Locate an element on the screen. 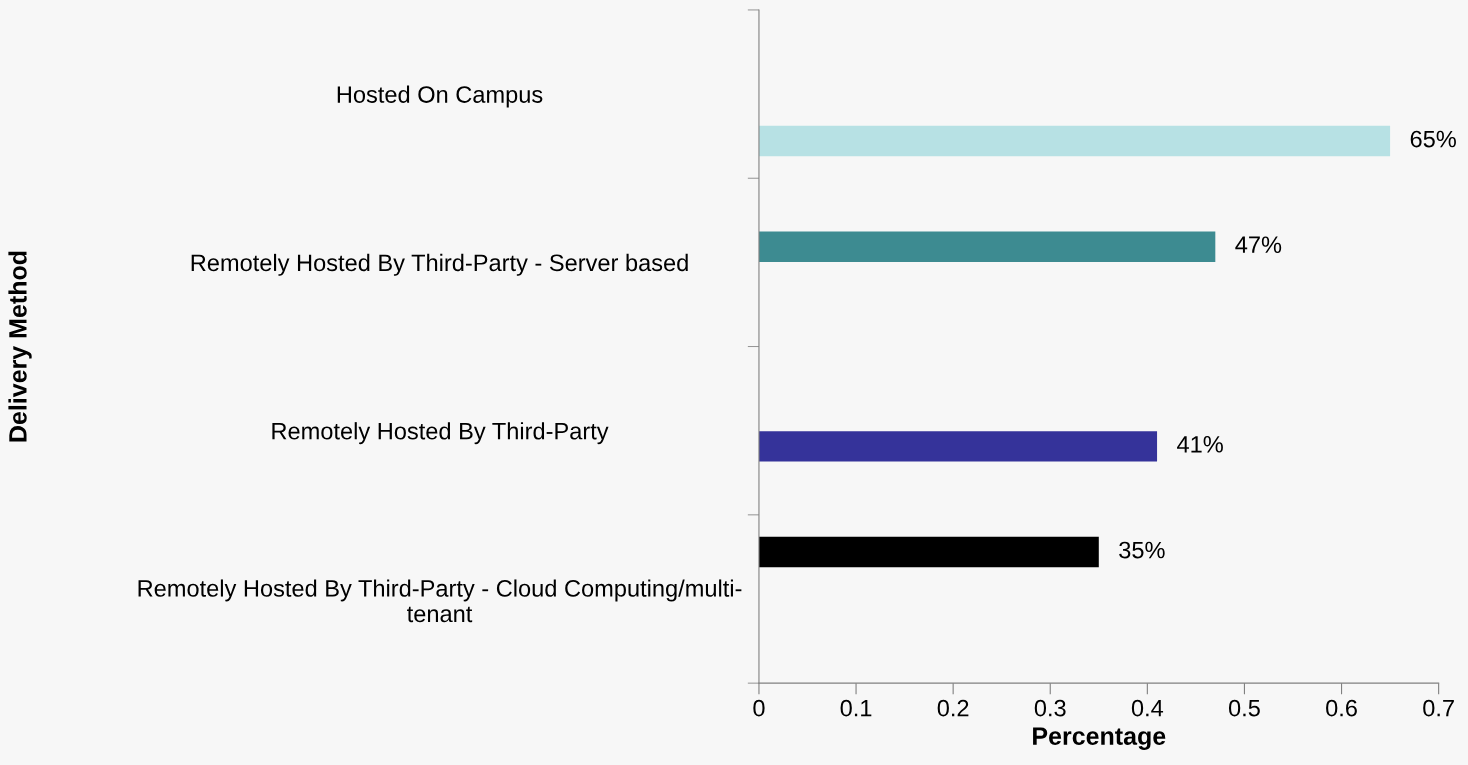 This screenshot has width=1468, height=765. data-label: 65% is located at coordinates (1433, 139).